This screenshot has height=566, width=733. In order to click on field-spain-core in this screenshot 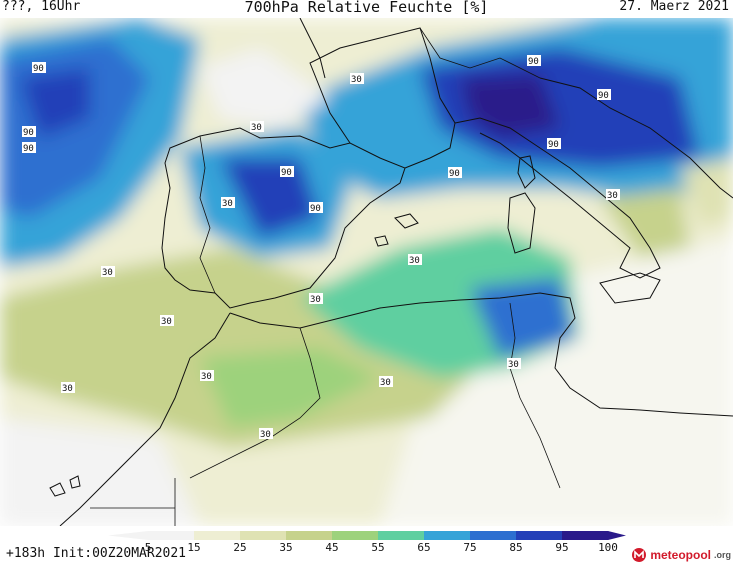, I will do `click(270, 198)`.